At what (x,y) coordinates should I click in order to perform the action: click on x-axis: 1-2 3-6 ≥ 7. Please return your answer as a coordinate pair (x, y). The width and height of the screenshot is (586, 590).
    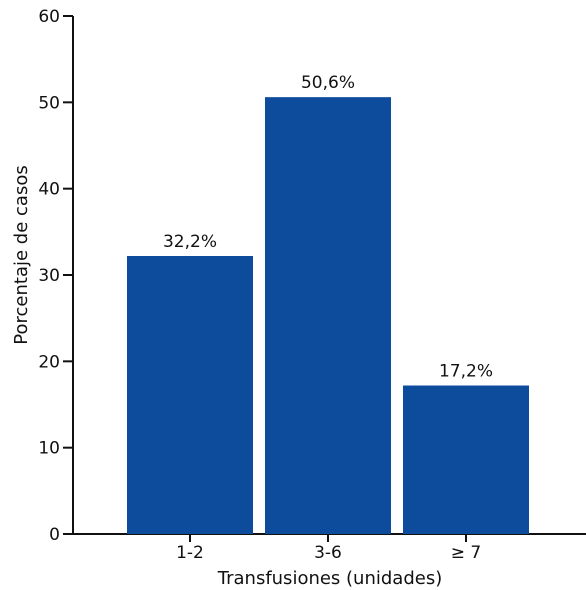
    Looking at the image, I should click on (329, 548).